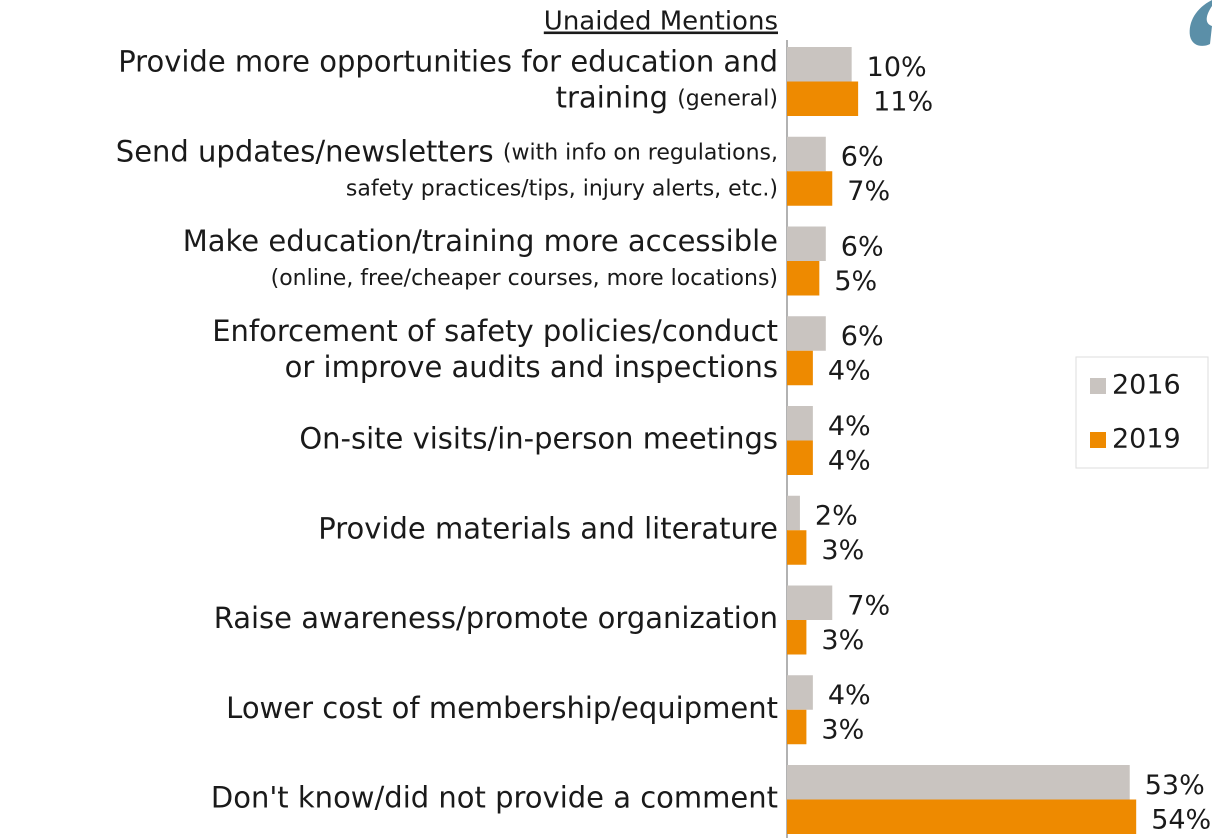 The height and width of the screenshot is (838, 1228). I want to click on legend-label: 2016, so click(1146, 385).